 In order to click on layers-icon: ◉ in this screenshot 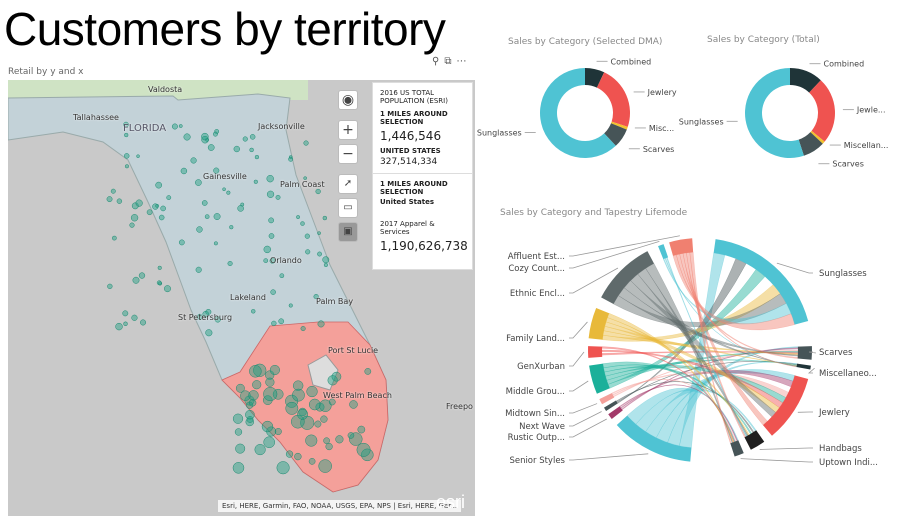, I will do `click(348, 100)`.